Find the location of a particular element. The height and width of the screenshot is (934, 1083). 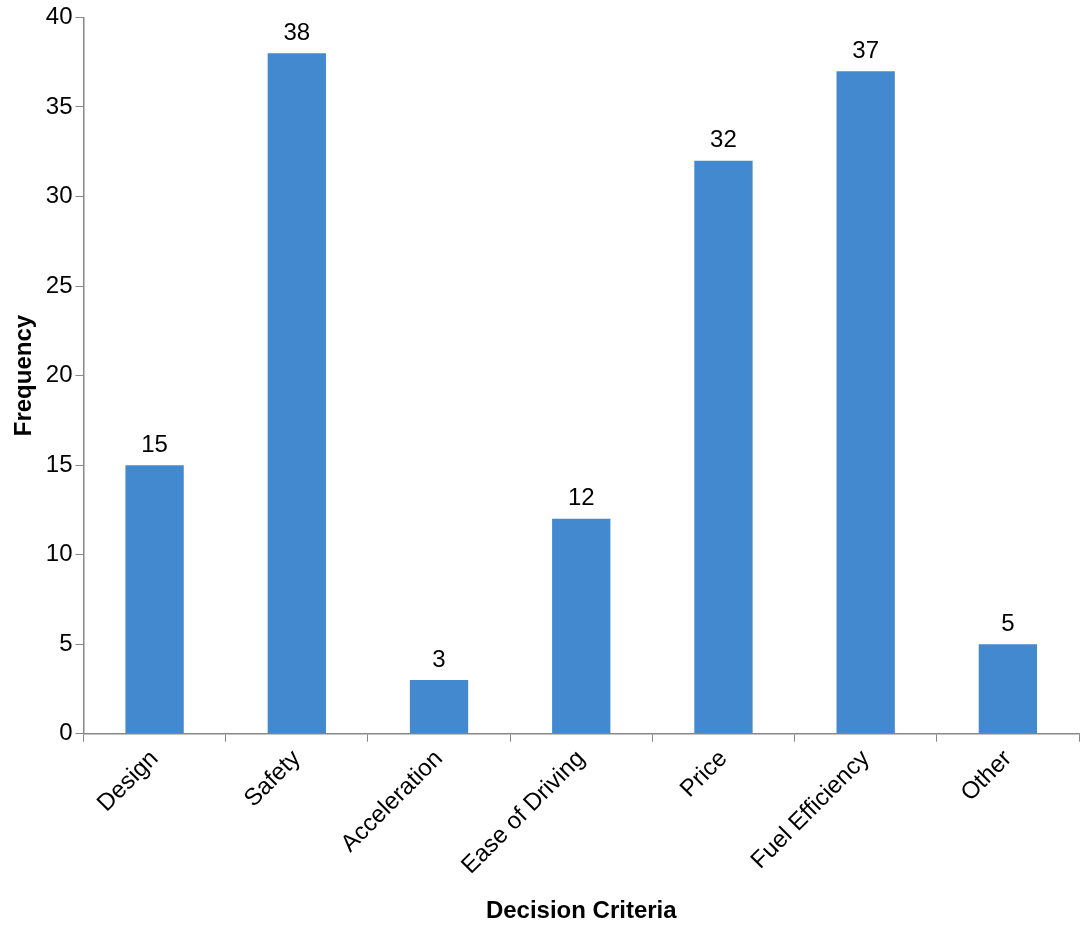

x-axis-title: Decision Criteria is located at coordinates (581, 910).